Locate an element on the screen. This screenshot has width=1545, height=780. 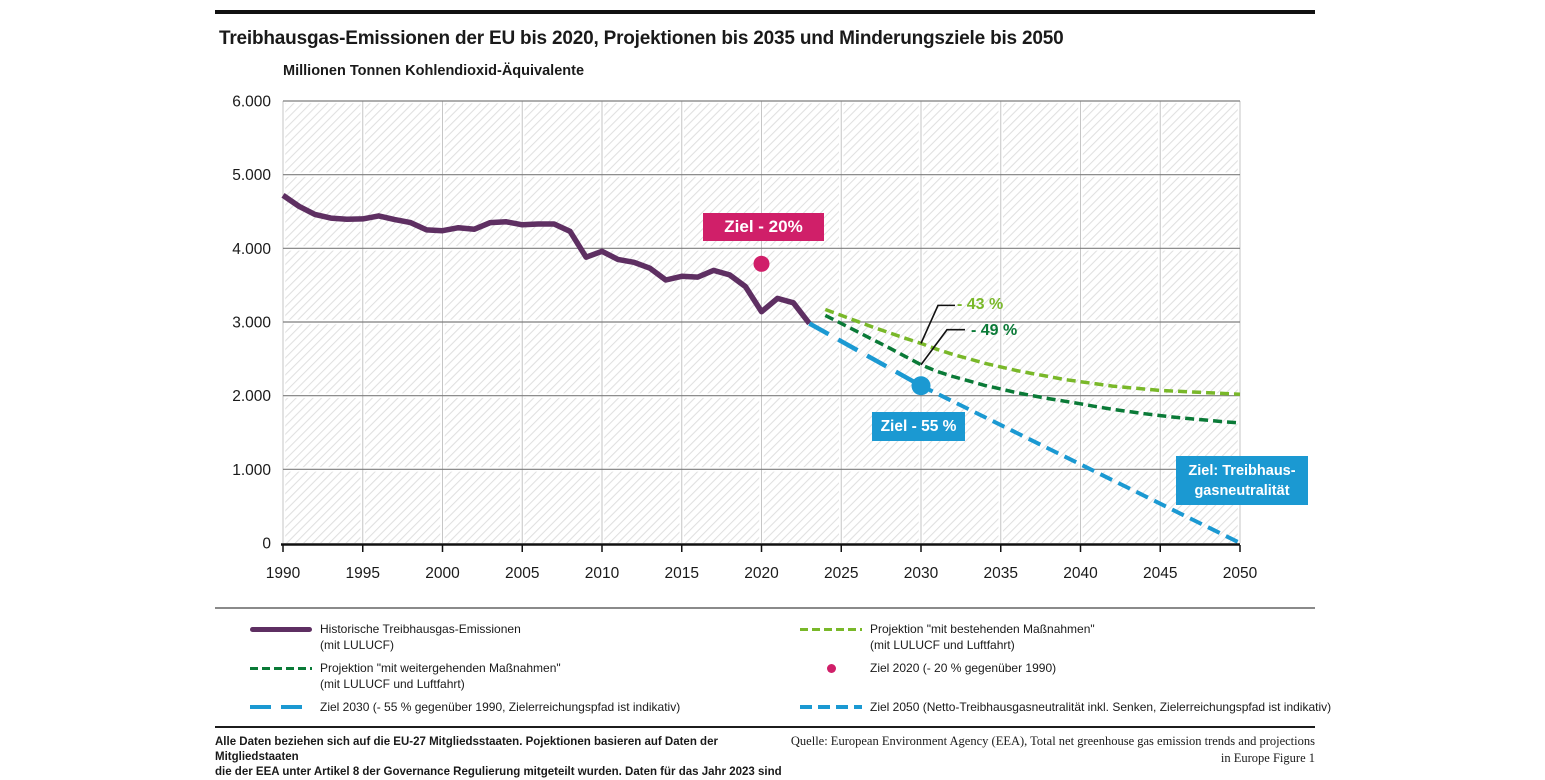
y-tick-label: 3.000 is located at coordinates (251, 323).